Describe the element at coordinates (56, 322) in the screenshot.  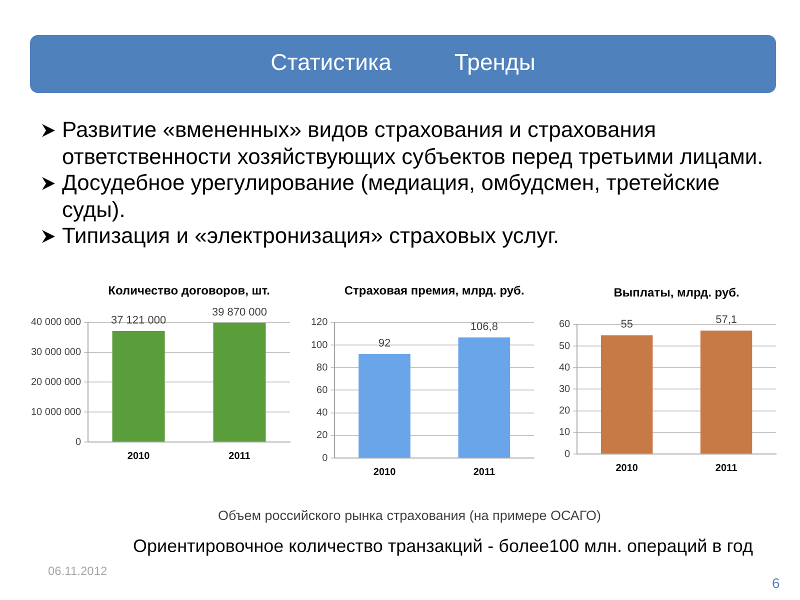
I see `y-tick-label: 40 000 000` at that location.